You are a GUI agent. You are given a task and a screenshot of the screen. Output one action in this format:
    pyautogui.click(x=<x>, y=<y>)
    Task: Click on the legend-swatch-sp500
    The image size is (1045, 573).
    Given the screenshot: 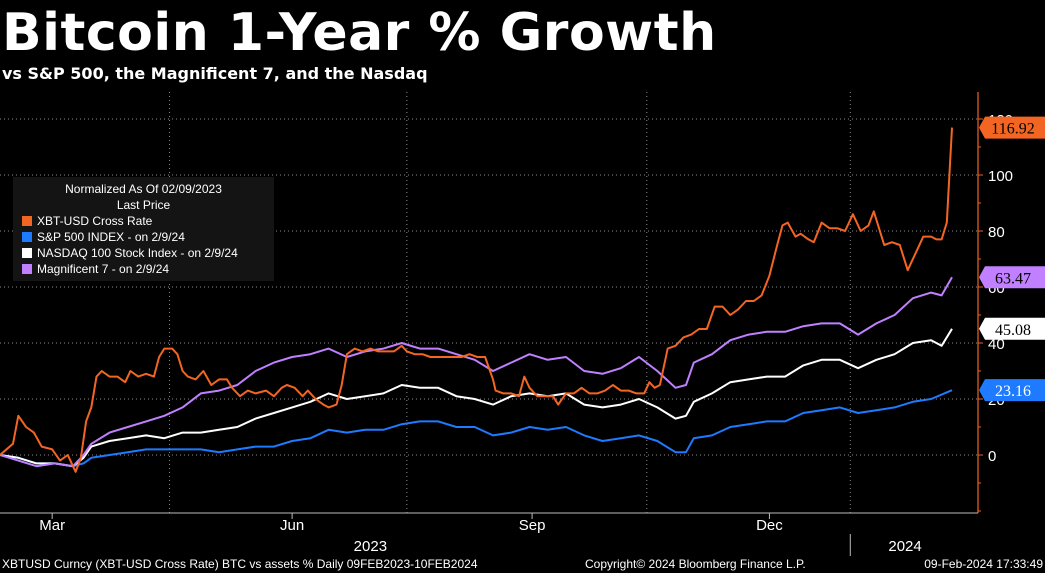 What is the action you would take?
    pyautogui.click(x=27, y=237)
    